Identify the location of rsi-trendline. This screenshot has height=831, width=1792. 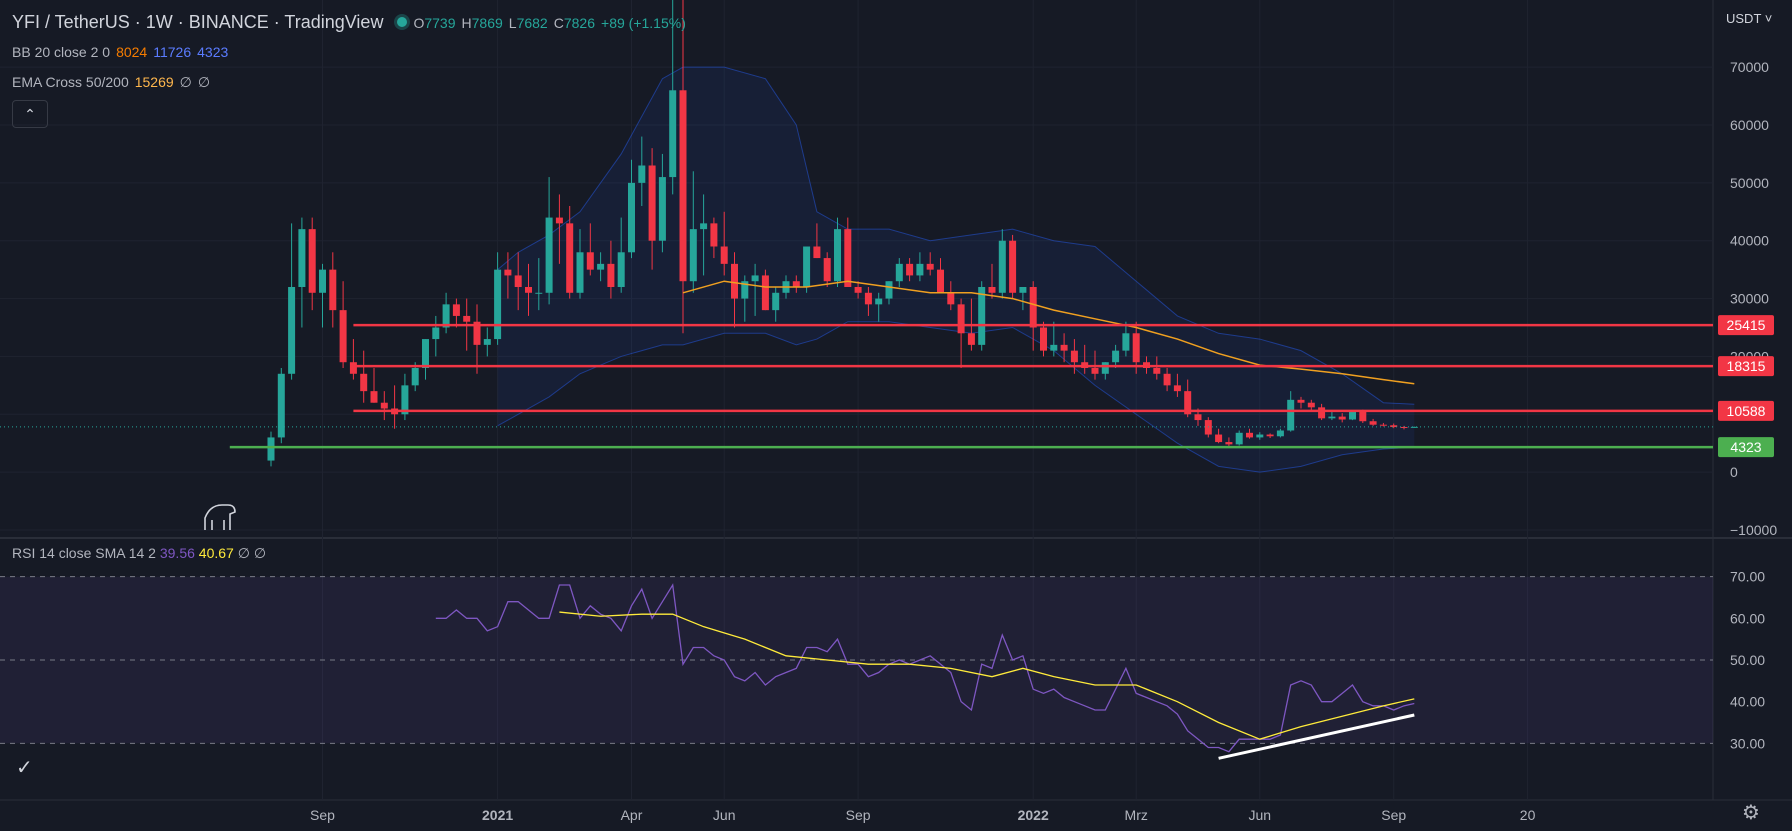
(1316, 736).